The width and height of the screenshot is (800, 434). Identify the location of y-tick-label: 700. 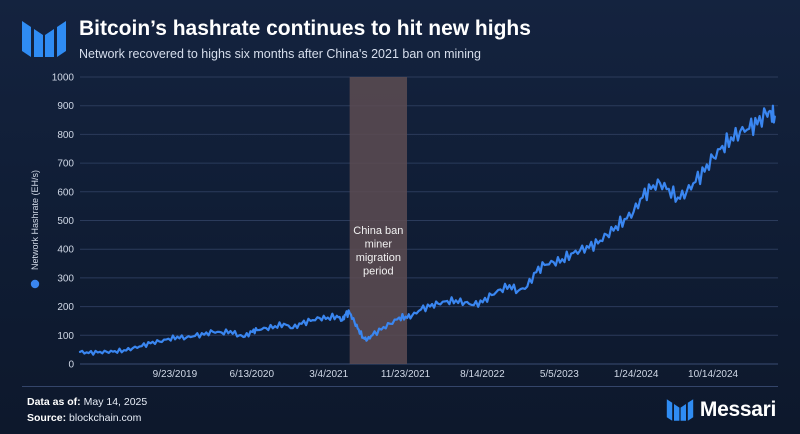
(65, 164).